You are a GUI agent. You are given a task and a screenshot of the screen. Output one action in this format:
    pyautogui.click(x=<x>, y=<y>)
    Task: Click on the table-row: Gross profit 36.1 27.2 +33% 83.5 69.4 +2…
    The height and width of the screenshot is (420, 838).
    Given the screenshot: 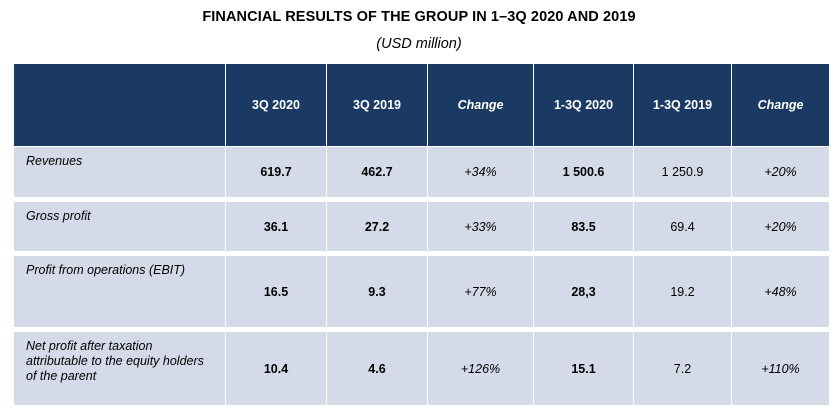 What is the action you would take?
    pyautogui.click(x=421, y=227)
    